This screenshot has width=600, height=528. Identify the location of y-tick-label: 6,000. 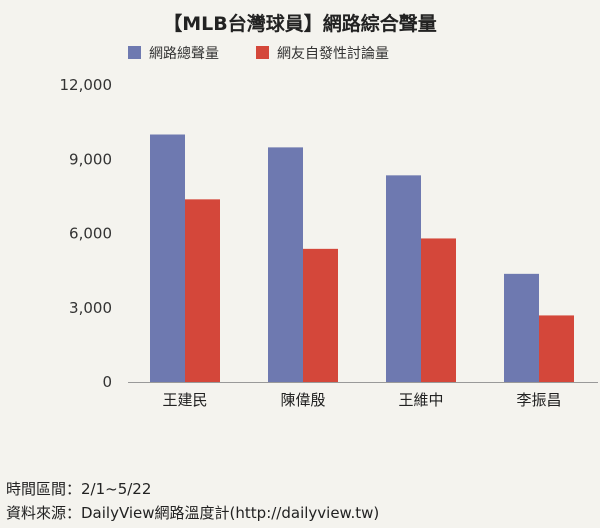
(90, 234).